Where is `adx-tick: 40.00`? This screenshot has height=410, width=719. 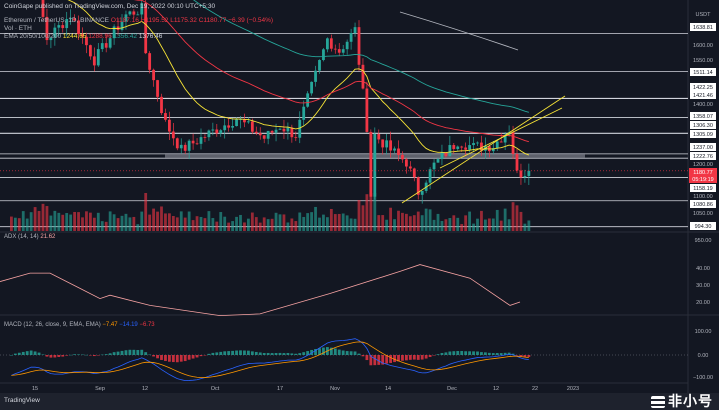 adx-tick: 40.00 is located at coordinates (703, 269).